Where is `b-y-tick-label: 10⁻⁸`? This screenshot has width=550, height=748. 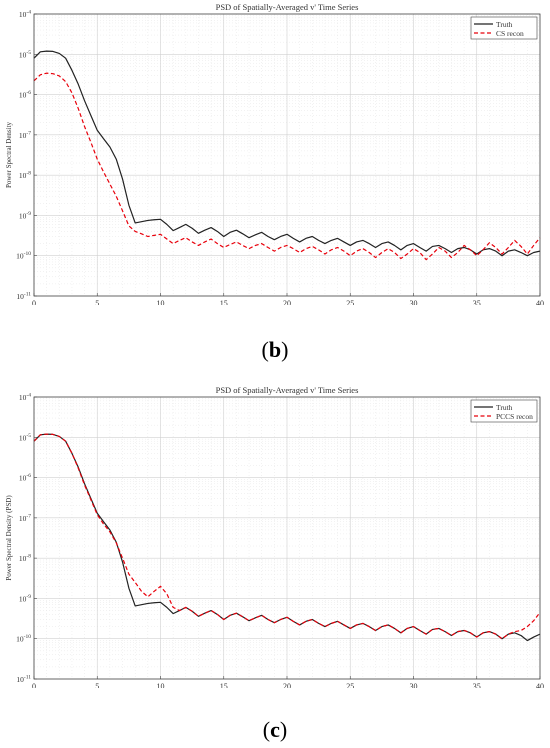
b-y-tick-label: 10⁻⁸ is located at coordinates (25, 176).